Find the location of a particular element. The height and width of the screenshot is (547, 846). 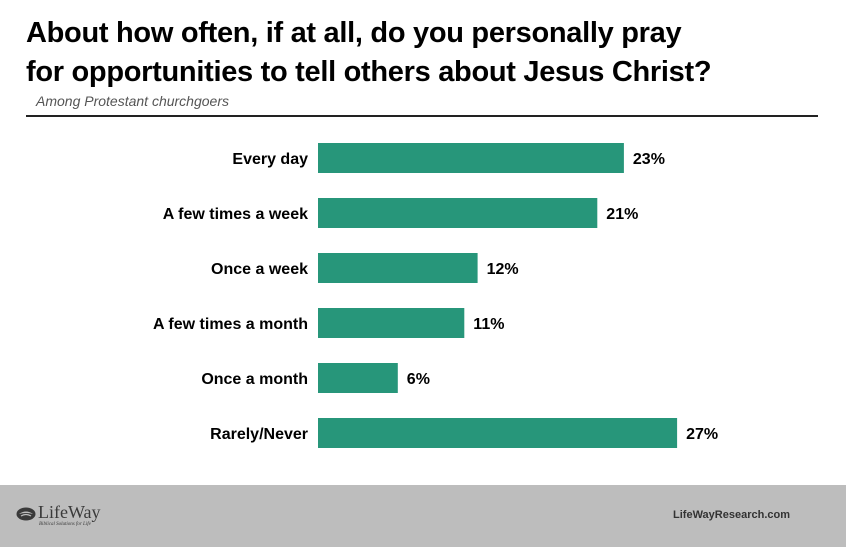

lifeway-logo-name: LifeWay is located at coordinates (69, 512).